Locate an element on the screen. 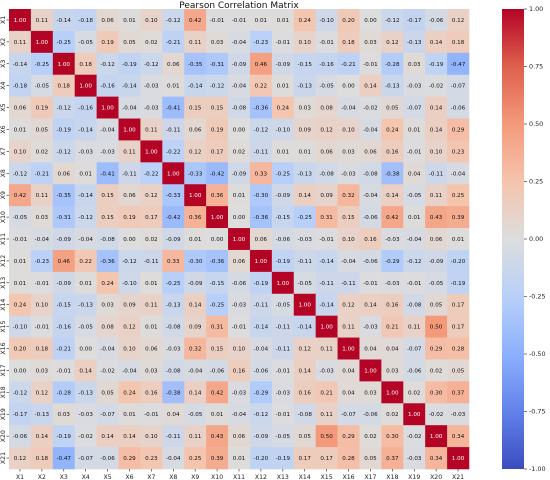 The image size is (550, 480). y-tick-label: X17 is located at coordinates (3, 370).